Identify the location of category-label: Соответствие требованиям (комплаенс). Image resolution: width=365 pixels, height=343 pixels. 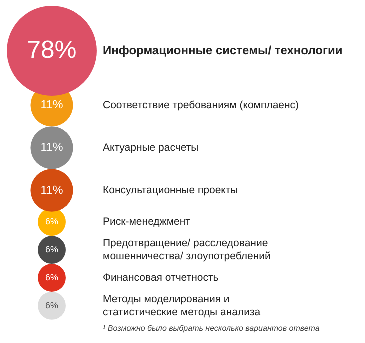
(201, 105).